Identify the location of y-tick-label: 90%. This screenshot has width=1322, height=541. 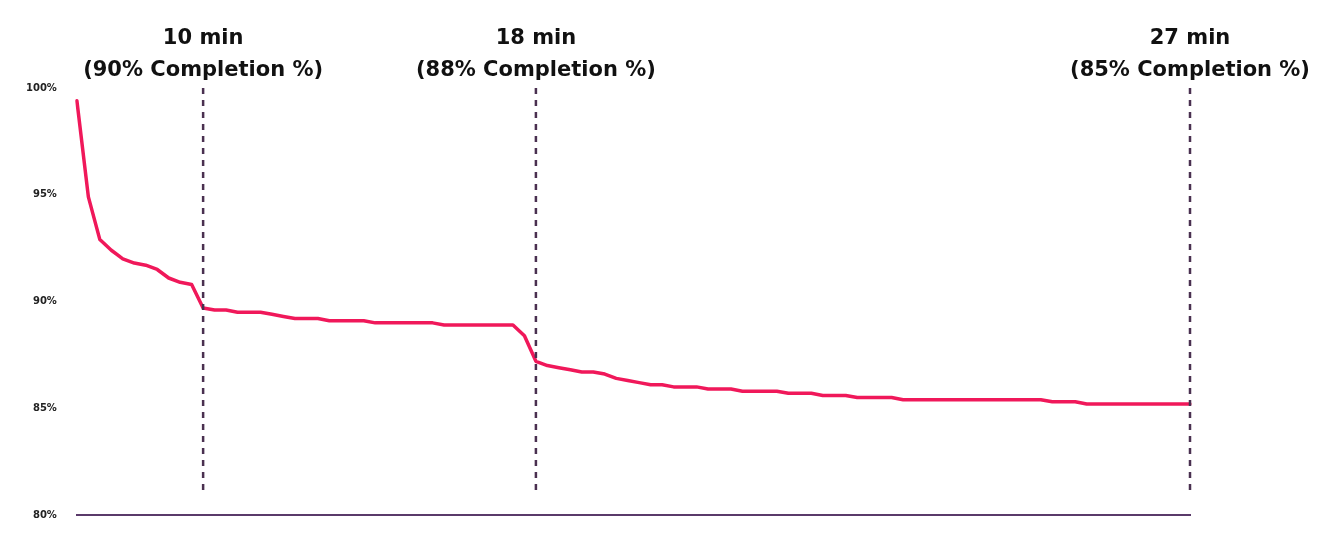
(44, 301).